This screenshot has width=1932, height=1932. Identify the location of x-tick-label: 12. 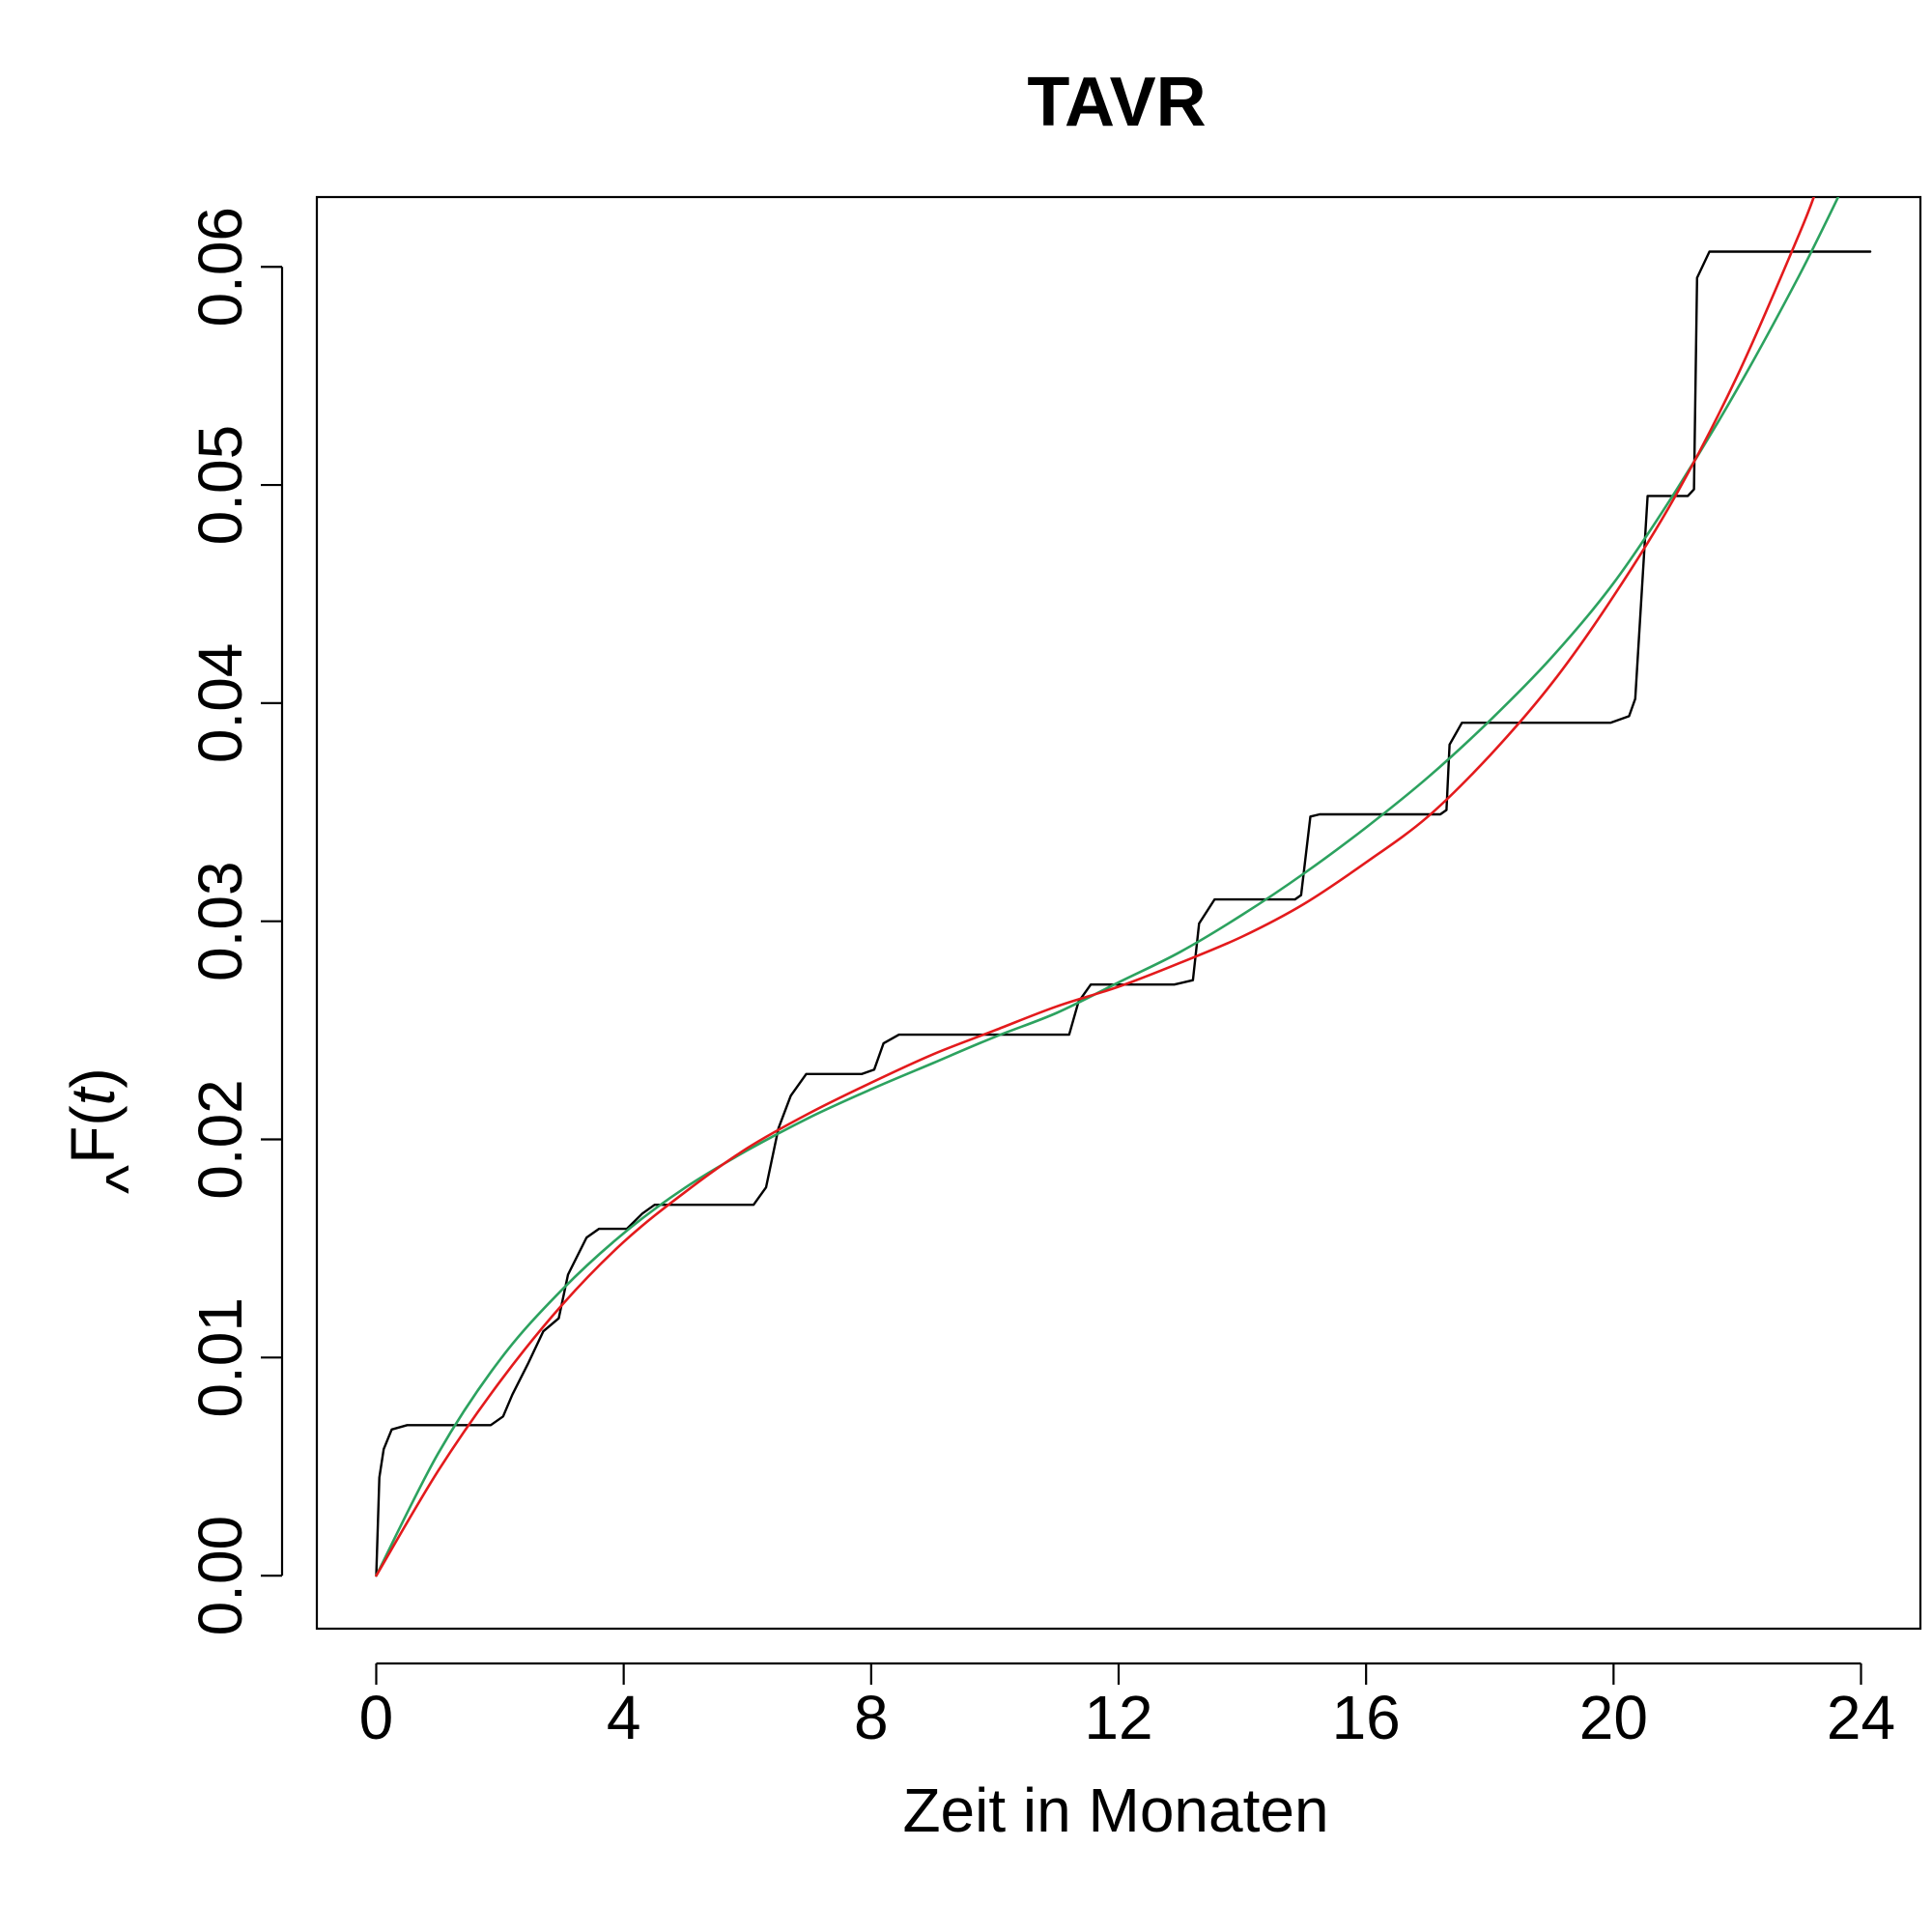
(1118, 1717).